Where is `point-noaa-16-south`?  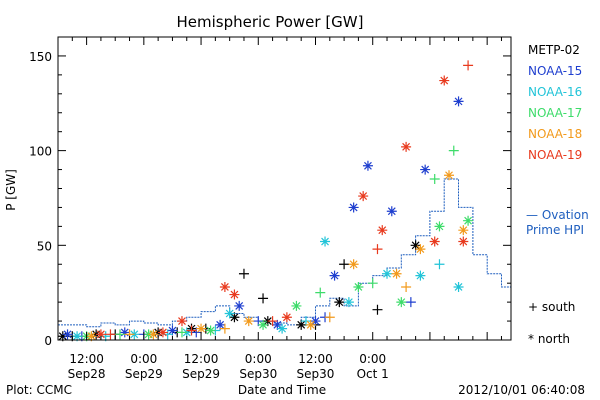
point-noaa-16-south is located at coordinates (439, 264).